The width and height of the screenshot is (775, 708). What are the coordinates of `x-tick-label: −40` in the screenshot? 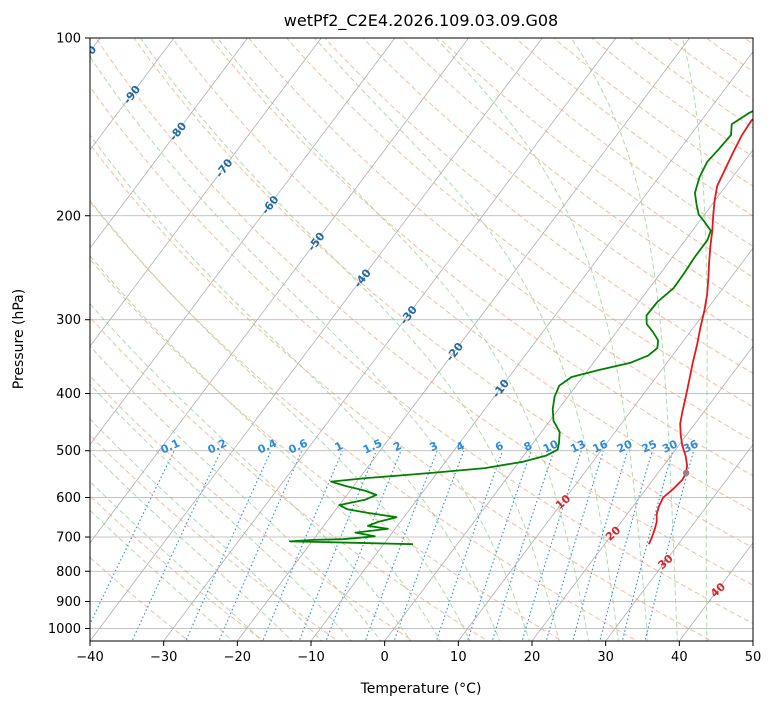 It's located at (89, 657).